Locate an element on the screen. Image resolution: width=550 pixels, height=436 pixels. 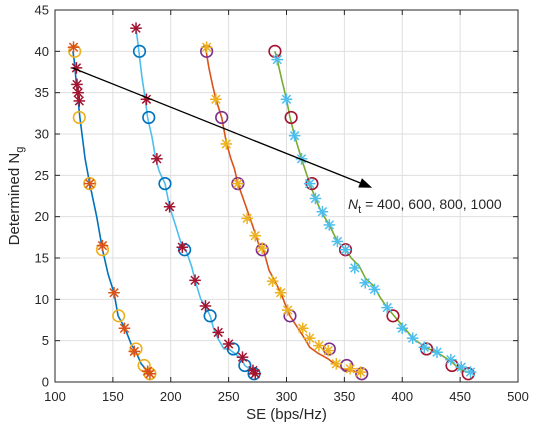
y-axis-label: Determined Ng is located at coordinates (16, 196).